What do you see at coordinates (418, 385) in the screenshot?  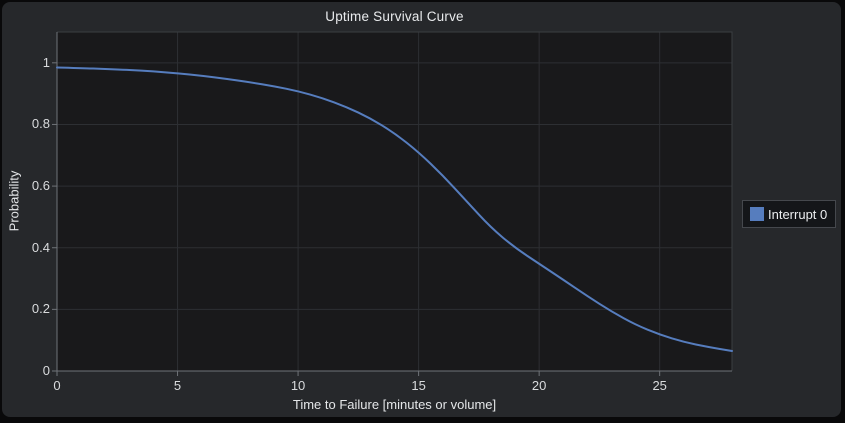 I see `x-tick-label: 15` at bounding box center [418, 385].